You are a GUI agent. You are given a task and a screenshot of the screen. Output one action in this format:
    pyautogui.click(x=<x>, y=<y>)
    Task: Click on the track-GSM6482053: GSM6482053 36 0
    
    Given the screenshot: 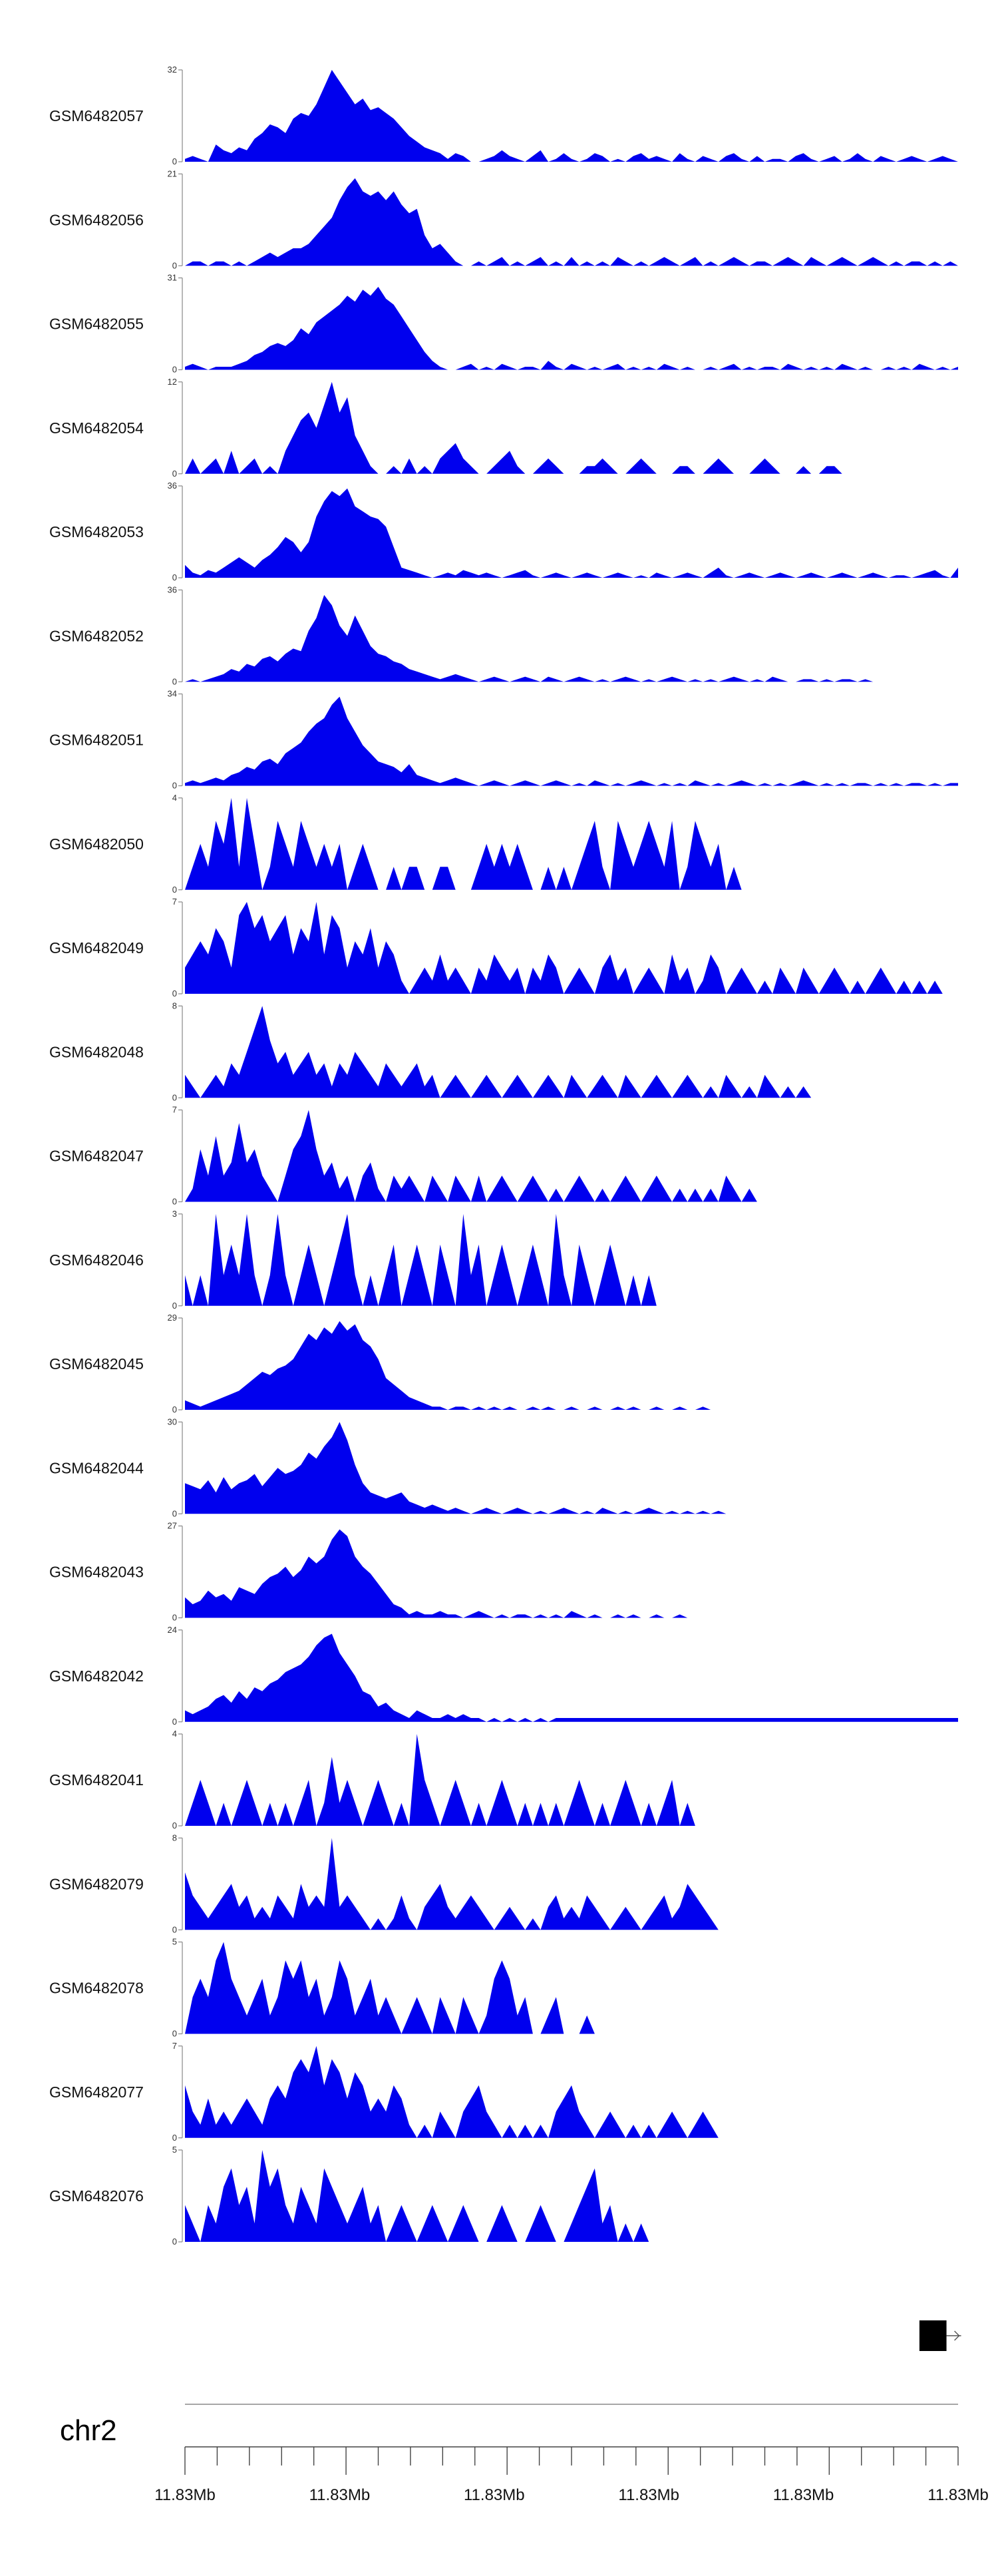 What is the action you would take?
    pyautogui.click(x=503, y=531)
    